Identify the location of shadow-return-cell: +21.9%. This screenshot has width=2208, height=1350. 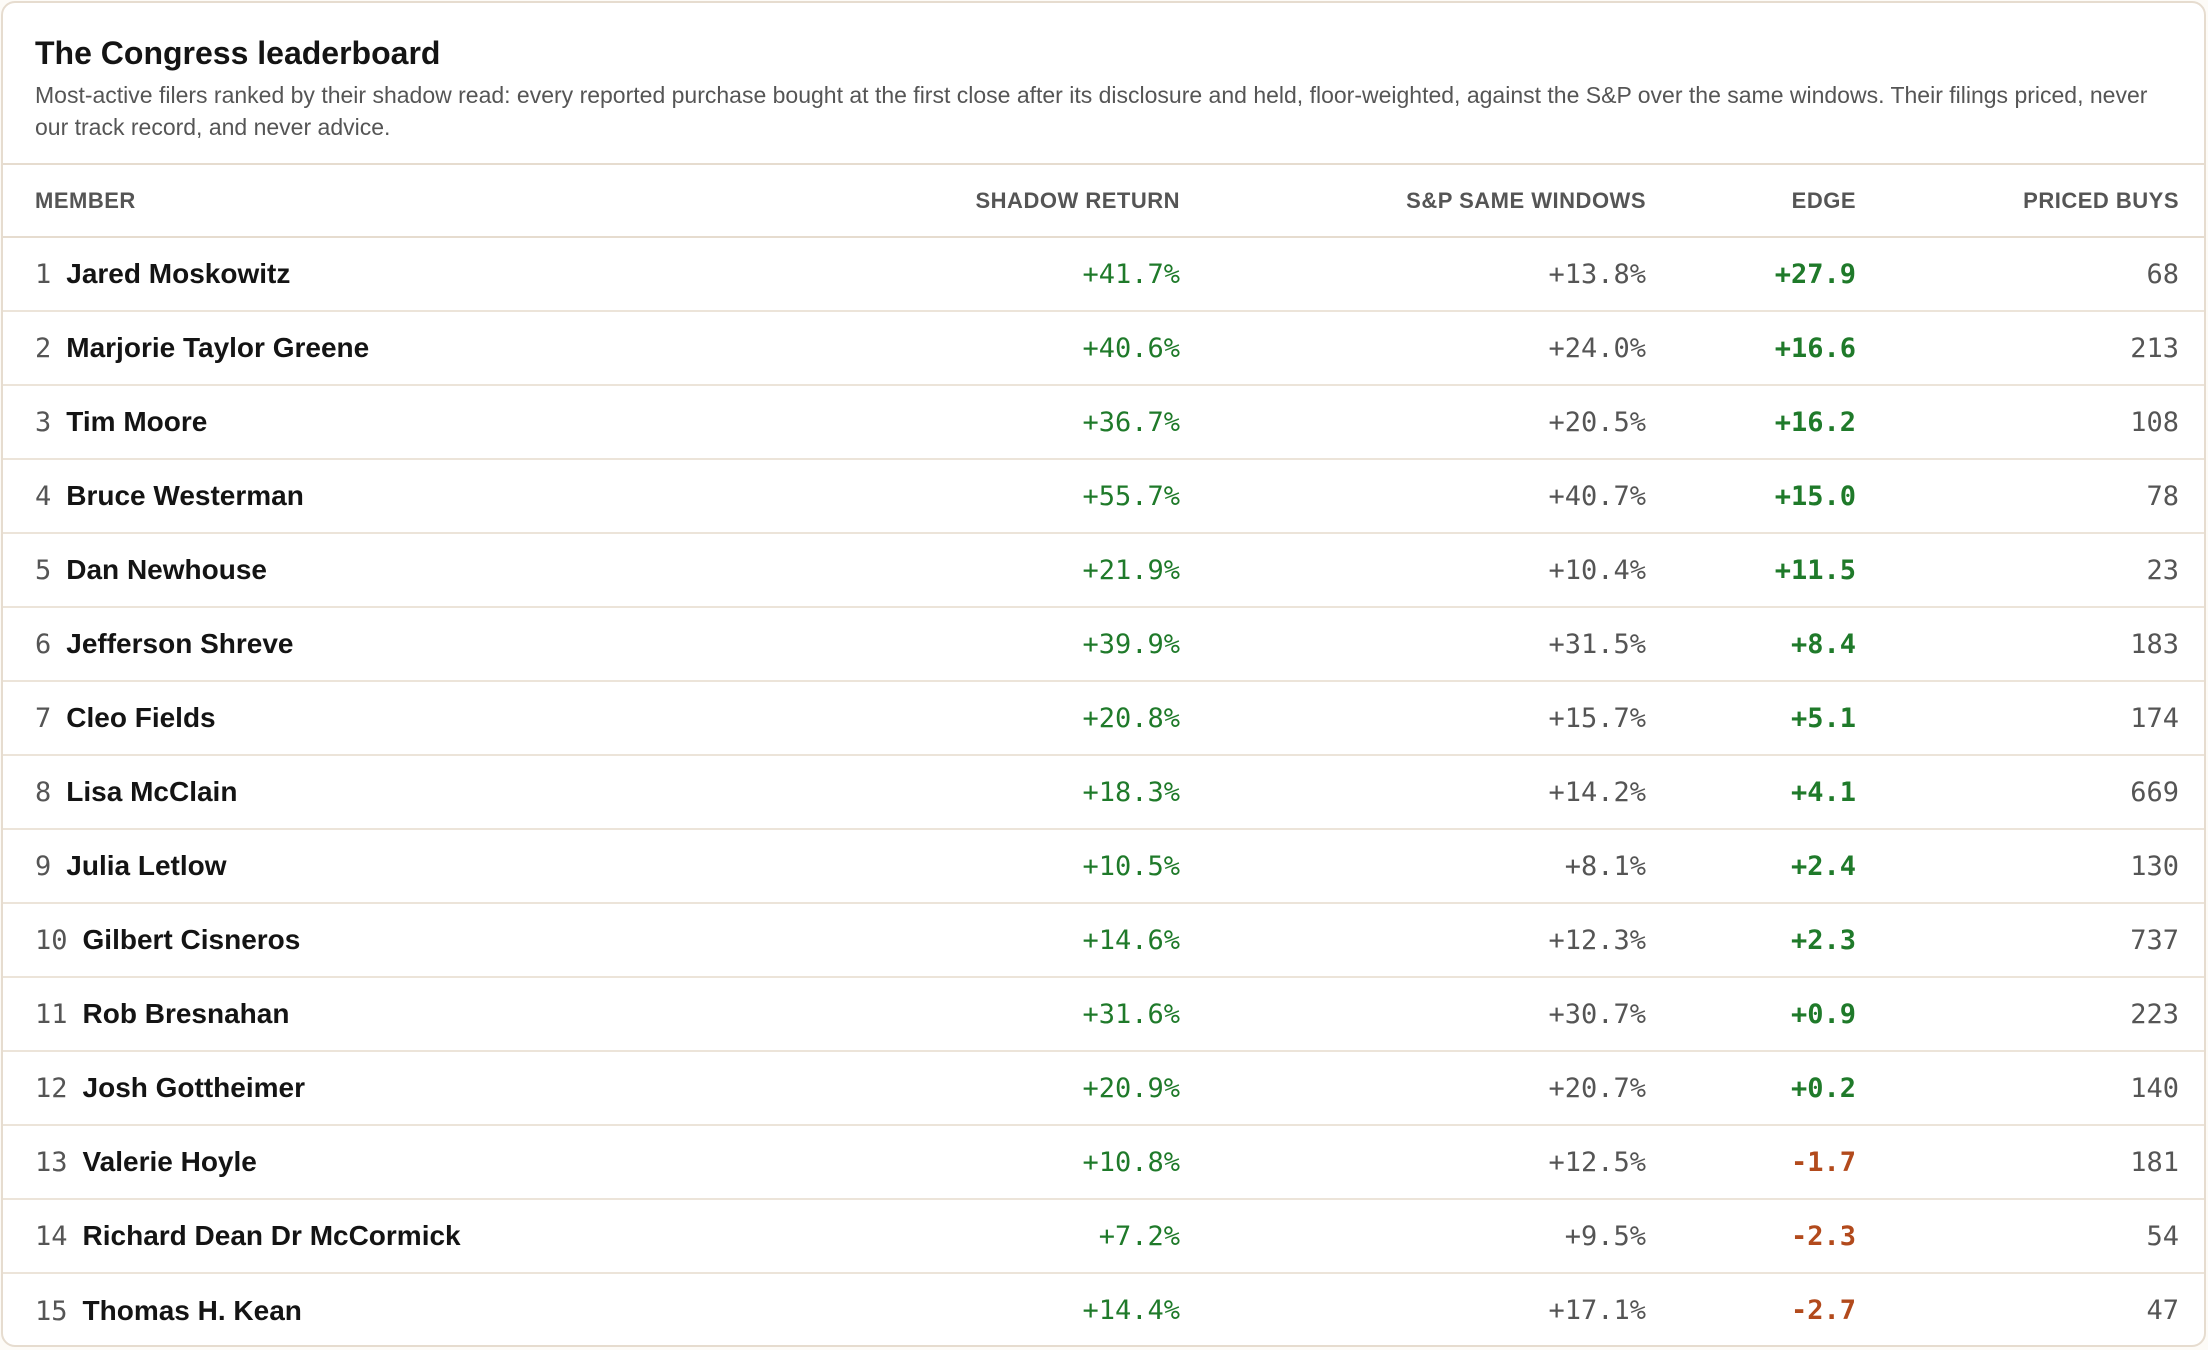
(1021, 570).